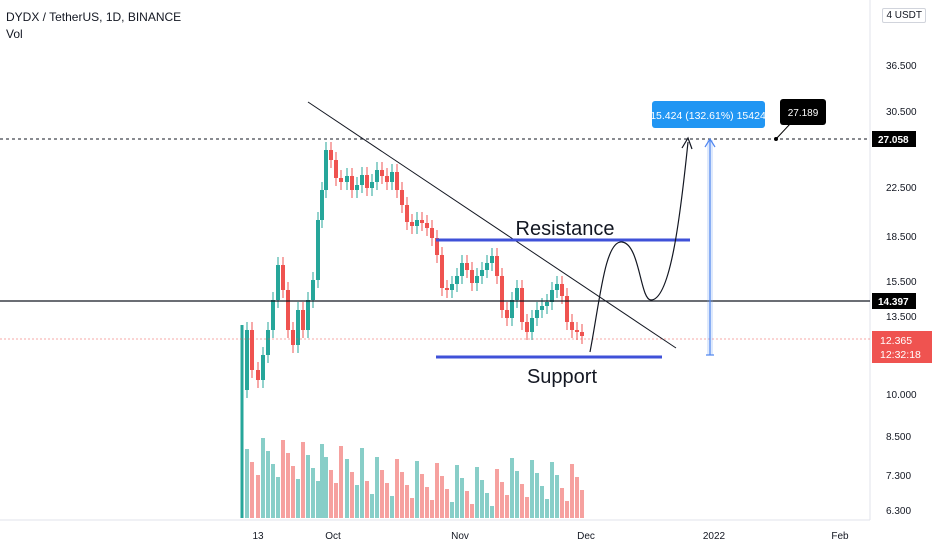 This screenshot has width=932, height=550. What do you see at coordinates (901, 395) in the screenshot?
I see `y-tick-10000: 10.000` at bounding box center [901, 395].